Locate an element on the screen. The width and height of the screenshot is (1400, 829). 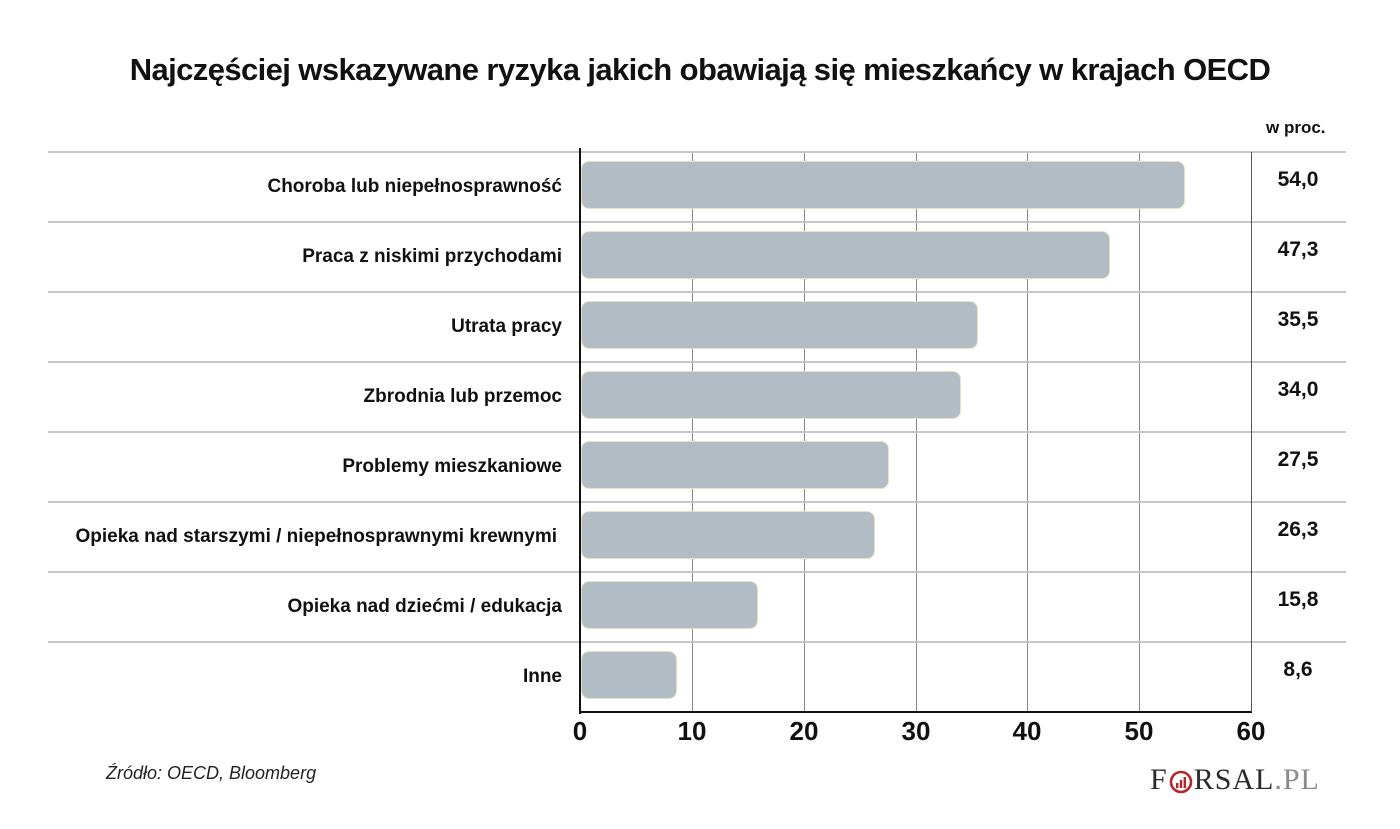
chart-circle-icon is located at coordinates (1181, 781).